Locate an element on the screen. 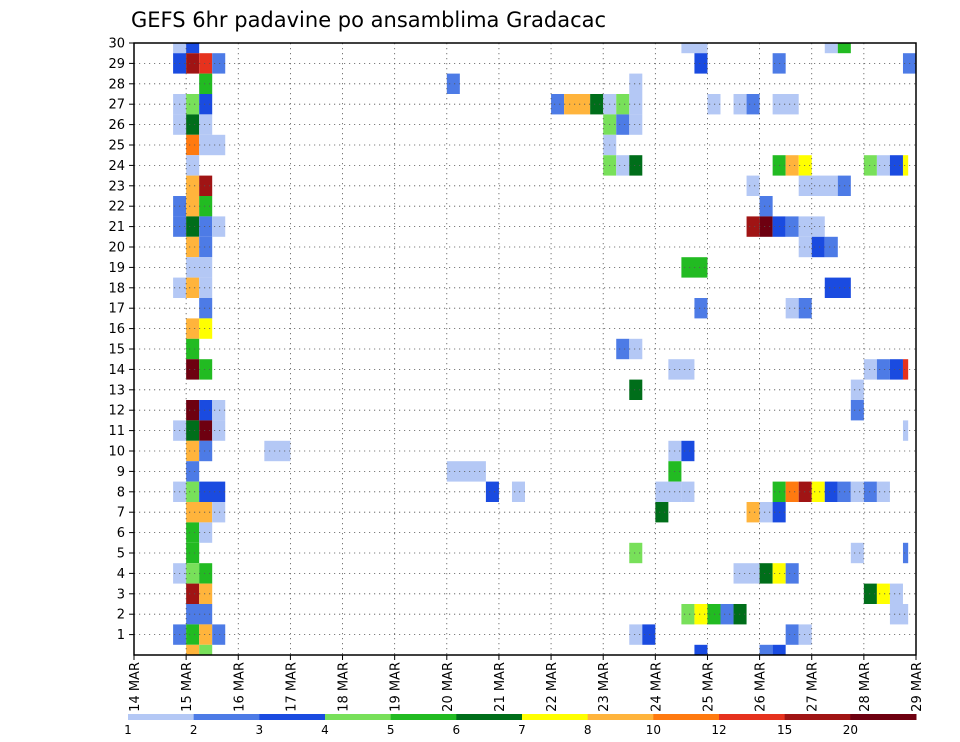 The width and height of the screenshot is (960, 742). x-tick-label: 26 MAR is located at coordinates (761, 687).